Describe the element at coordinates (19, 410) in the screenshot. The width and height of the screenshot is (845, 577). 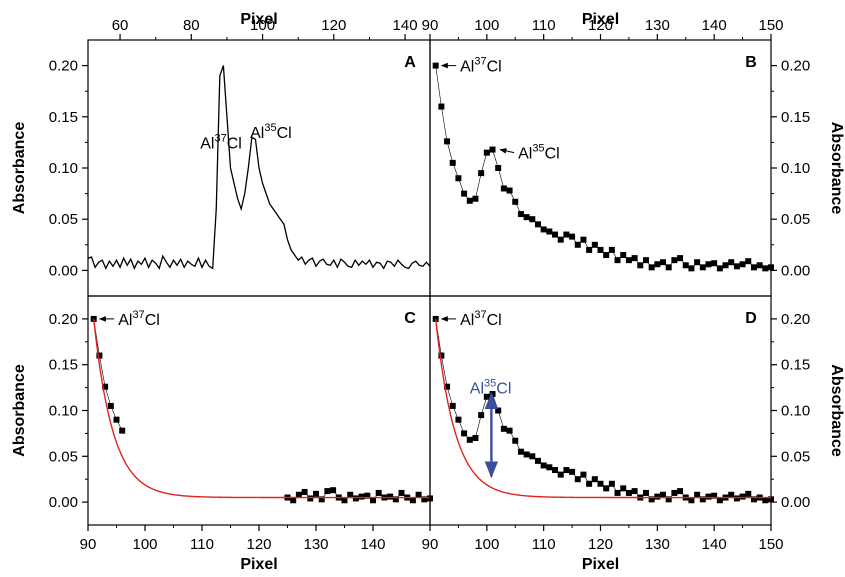
I see `y-axis-title: Absorbance` at that location.